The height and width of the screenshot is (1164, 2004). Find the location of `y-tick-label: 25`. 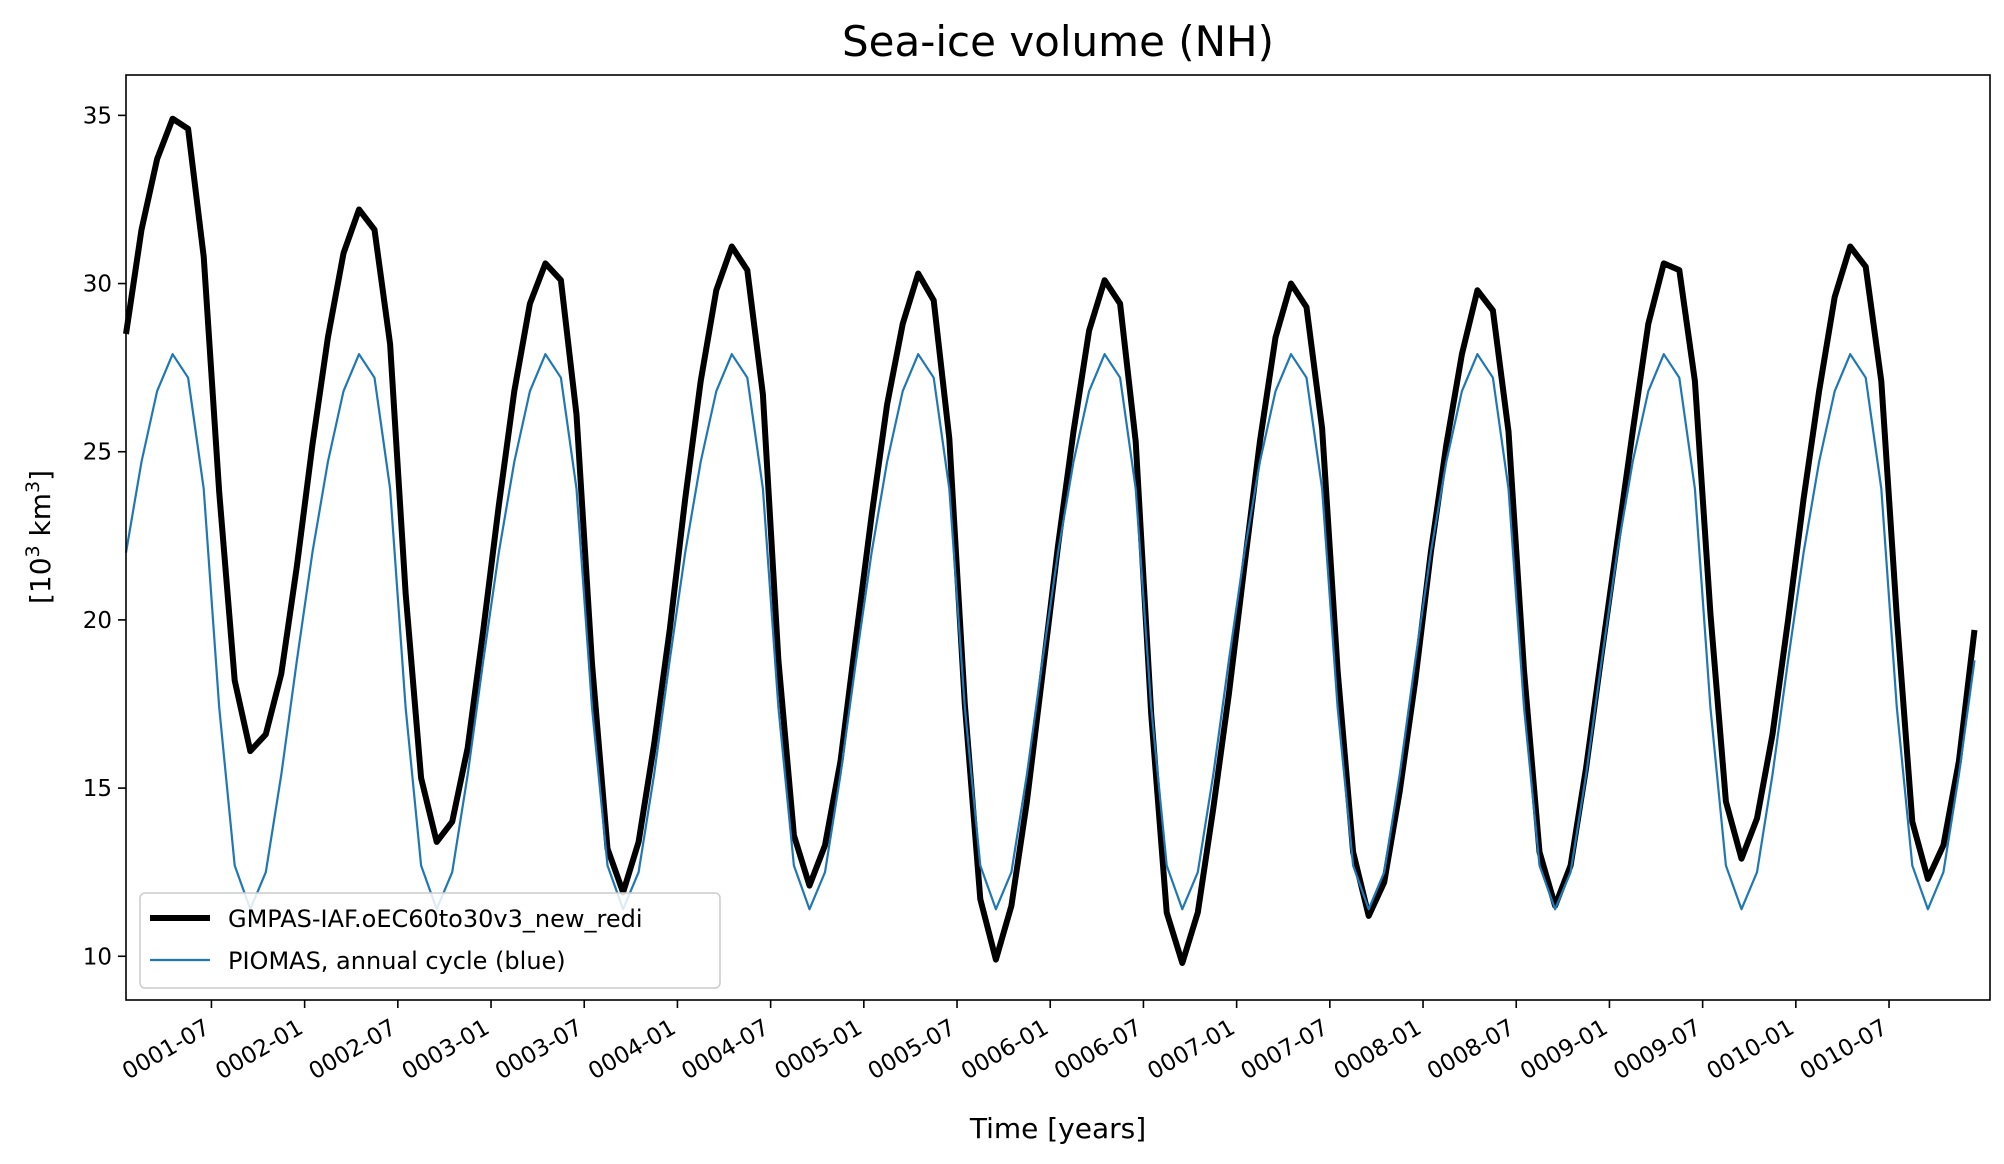

y-tick-label: 25 is located at coordinates (97, 453).